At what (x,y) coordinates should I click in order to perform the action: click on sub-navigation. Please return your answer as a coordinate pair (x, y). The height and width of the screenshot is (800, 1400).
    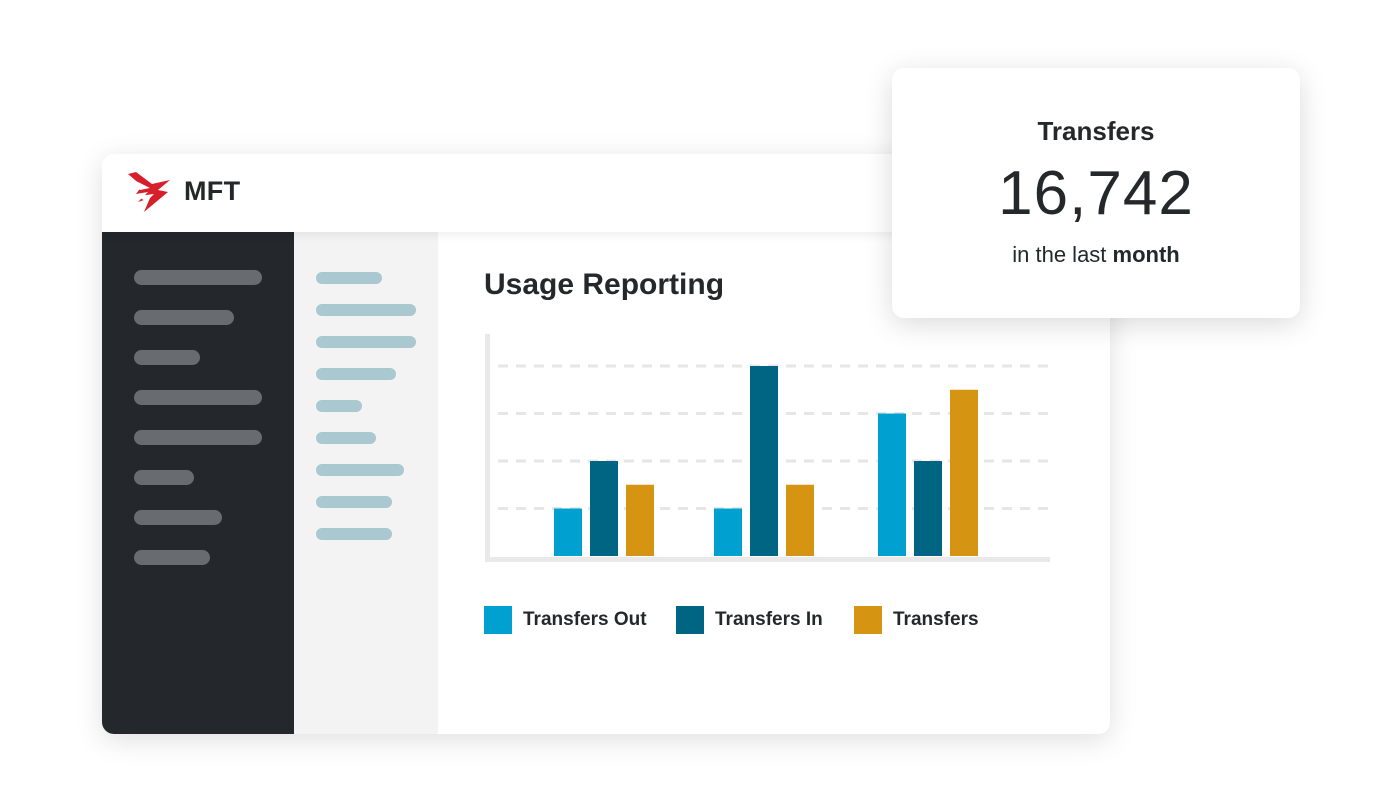
    Looking at the image, I should click on (366, 483).